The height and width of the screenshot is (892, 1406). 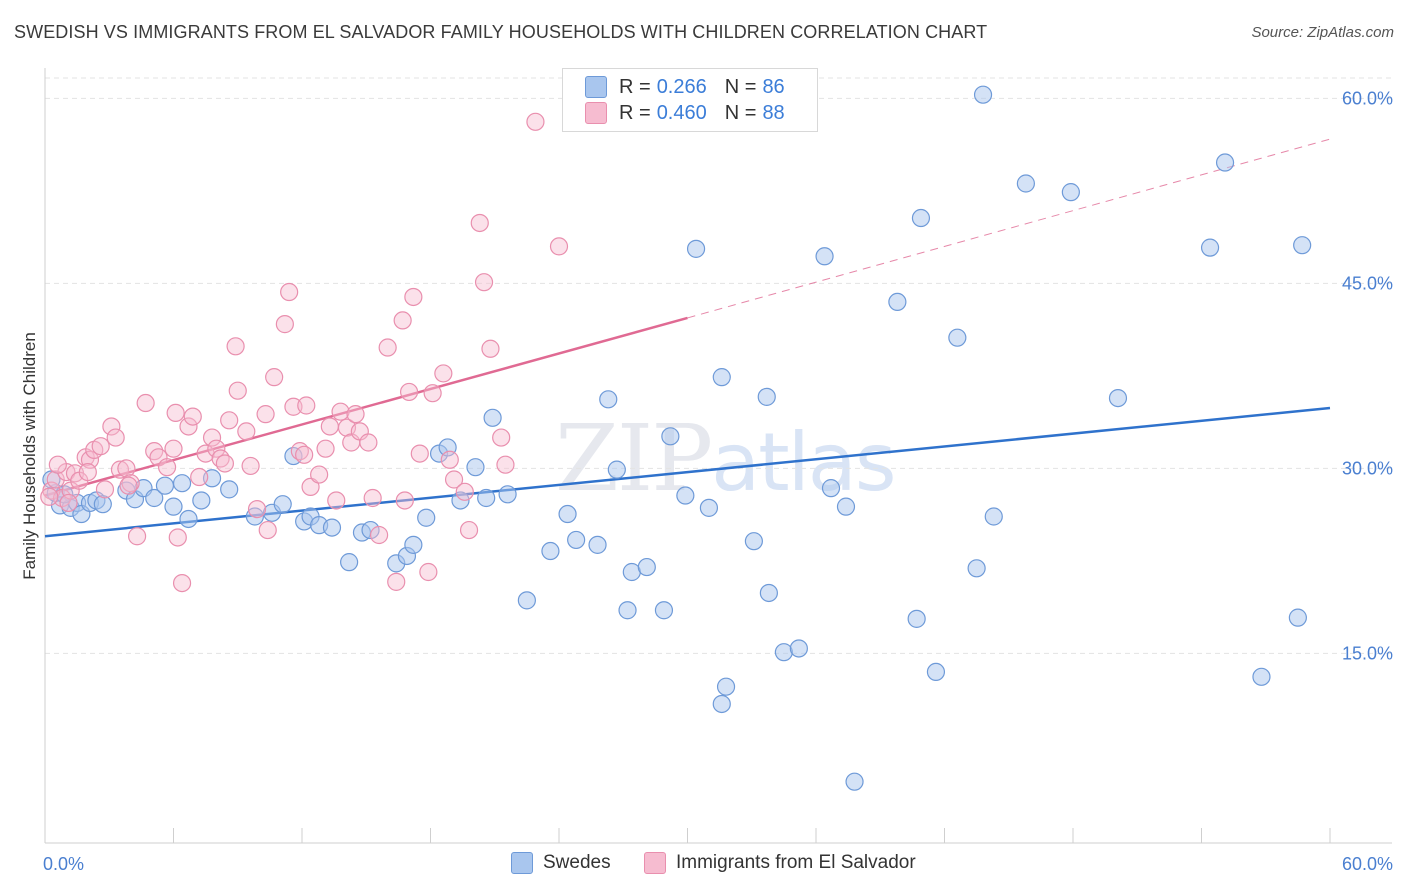 What do you see at coordinates (522, 863) in the screenshot?
I see `legend-swatch-swedes` at bounding box center [522, 863].